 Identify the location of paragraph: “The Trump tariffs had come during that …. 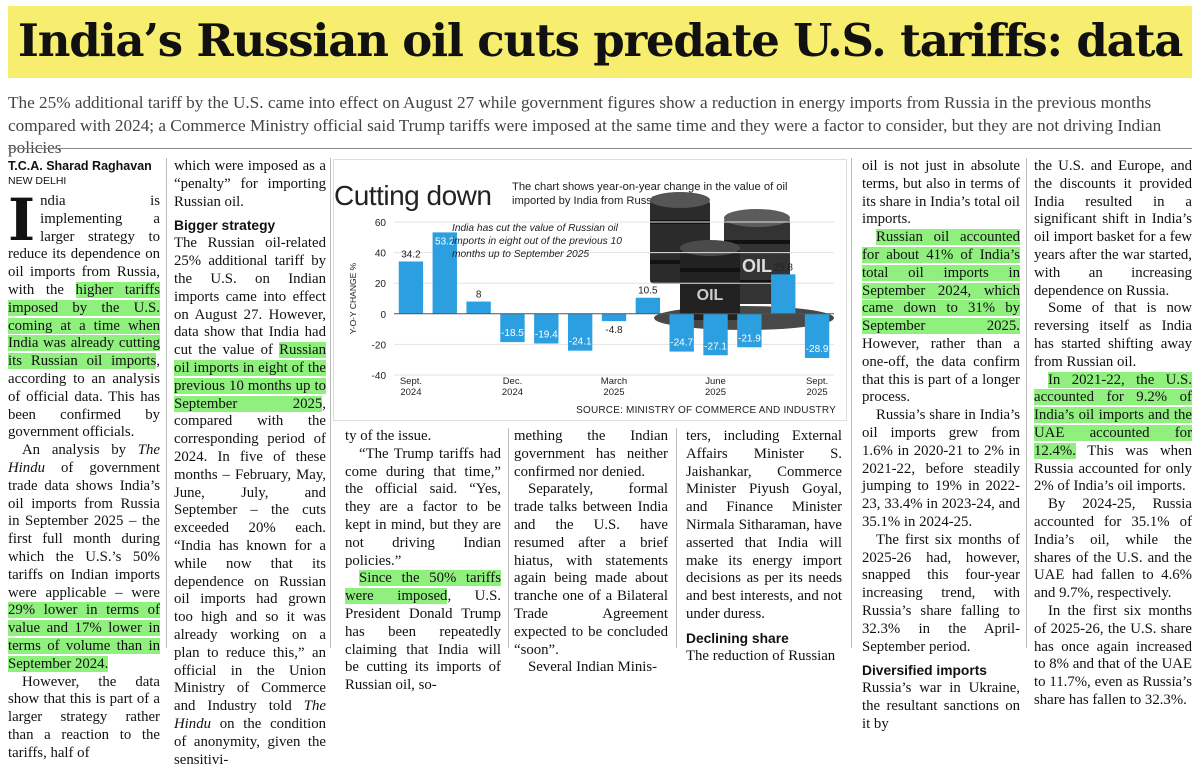
(423, 507).